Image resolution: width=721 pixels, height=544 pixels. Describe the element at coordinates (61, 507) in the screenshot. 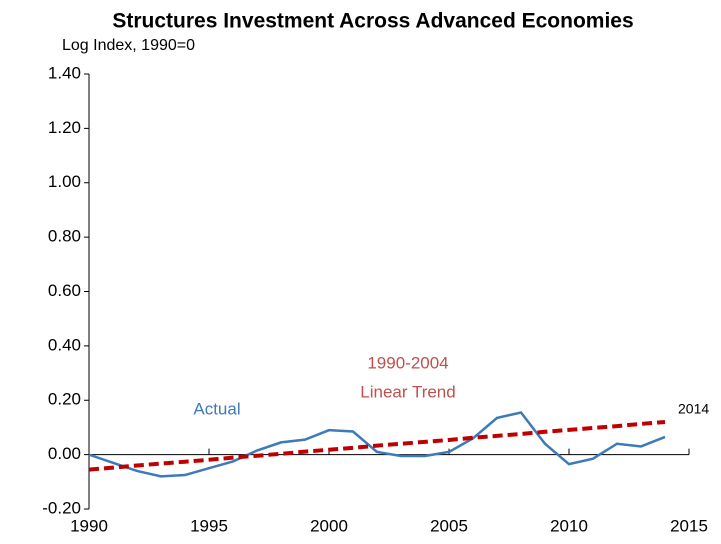

I see `y-tick-label: -0.20` at that location.